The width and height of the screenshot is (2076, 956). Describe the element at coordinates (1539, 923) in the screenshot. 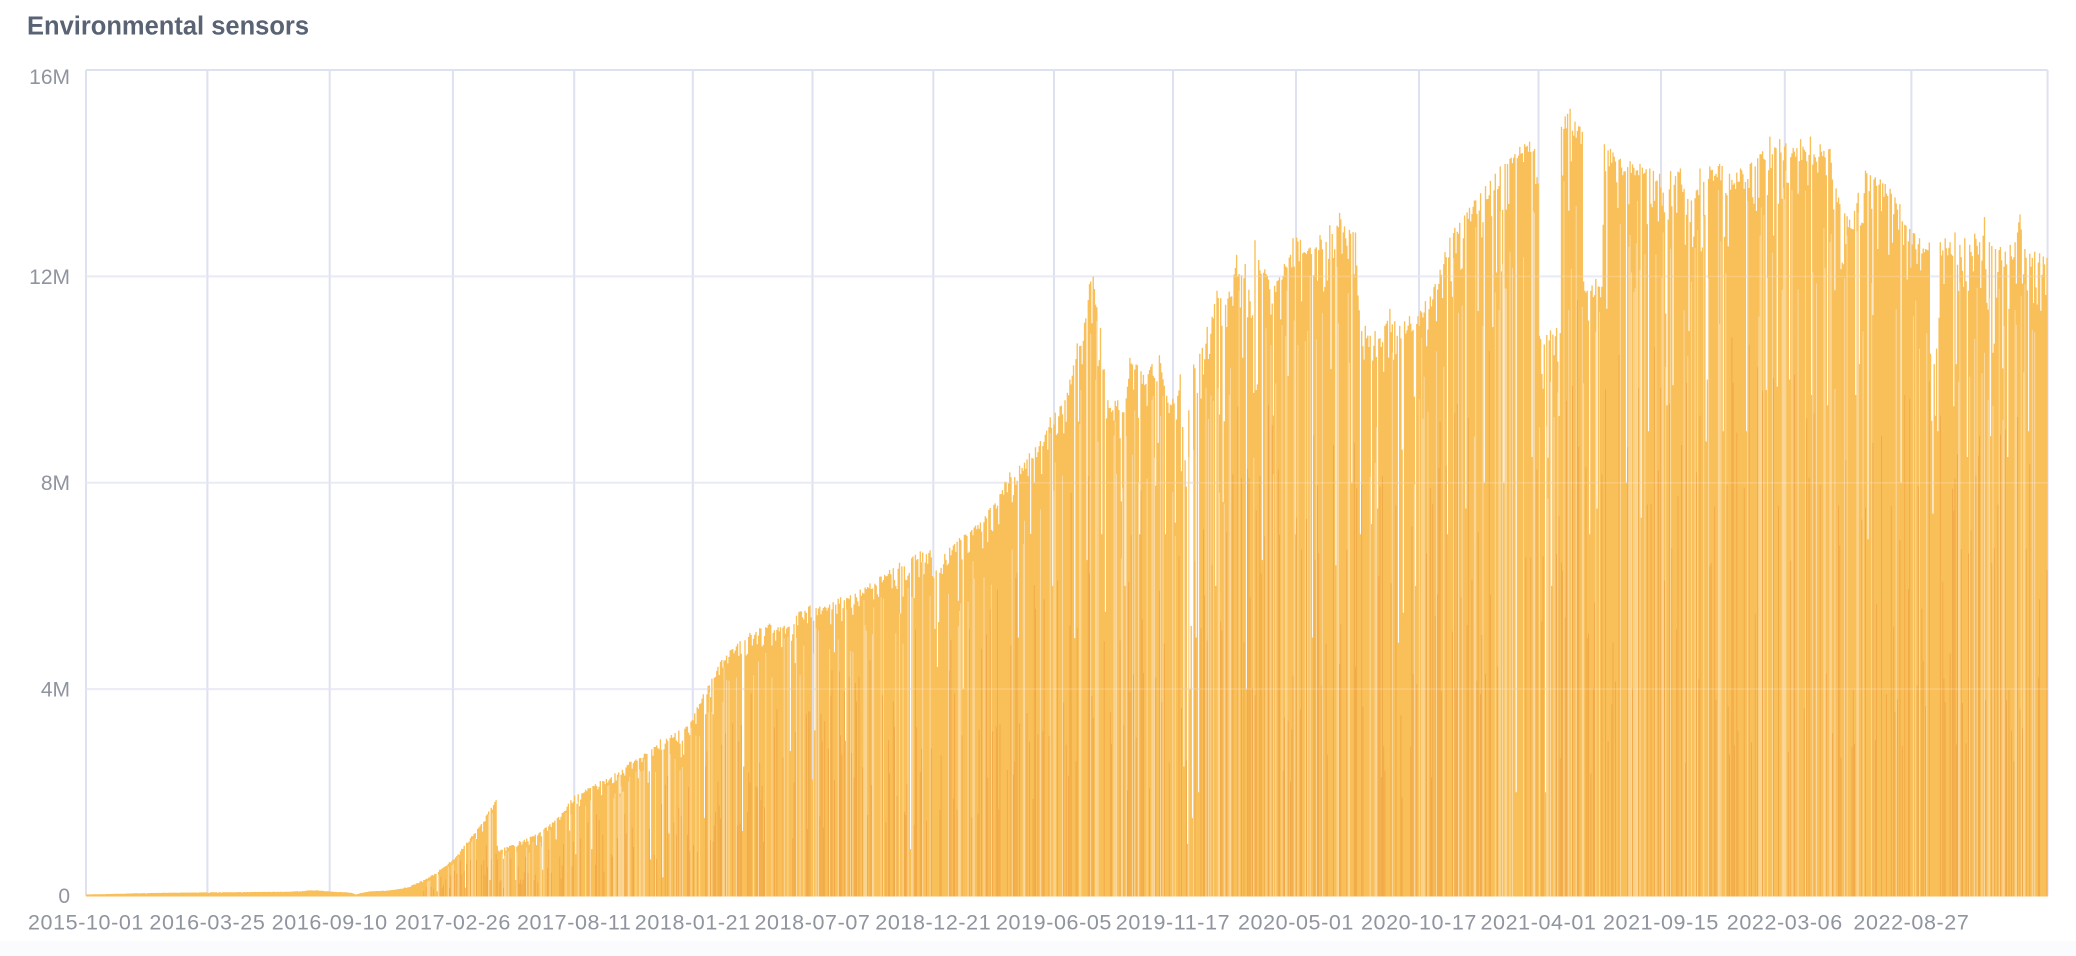

I see `svg-text: 2021-04-01` at that location.